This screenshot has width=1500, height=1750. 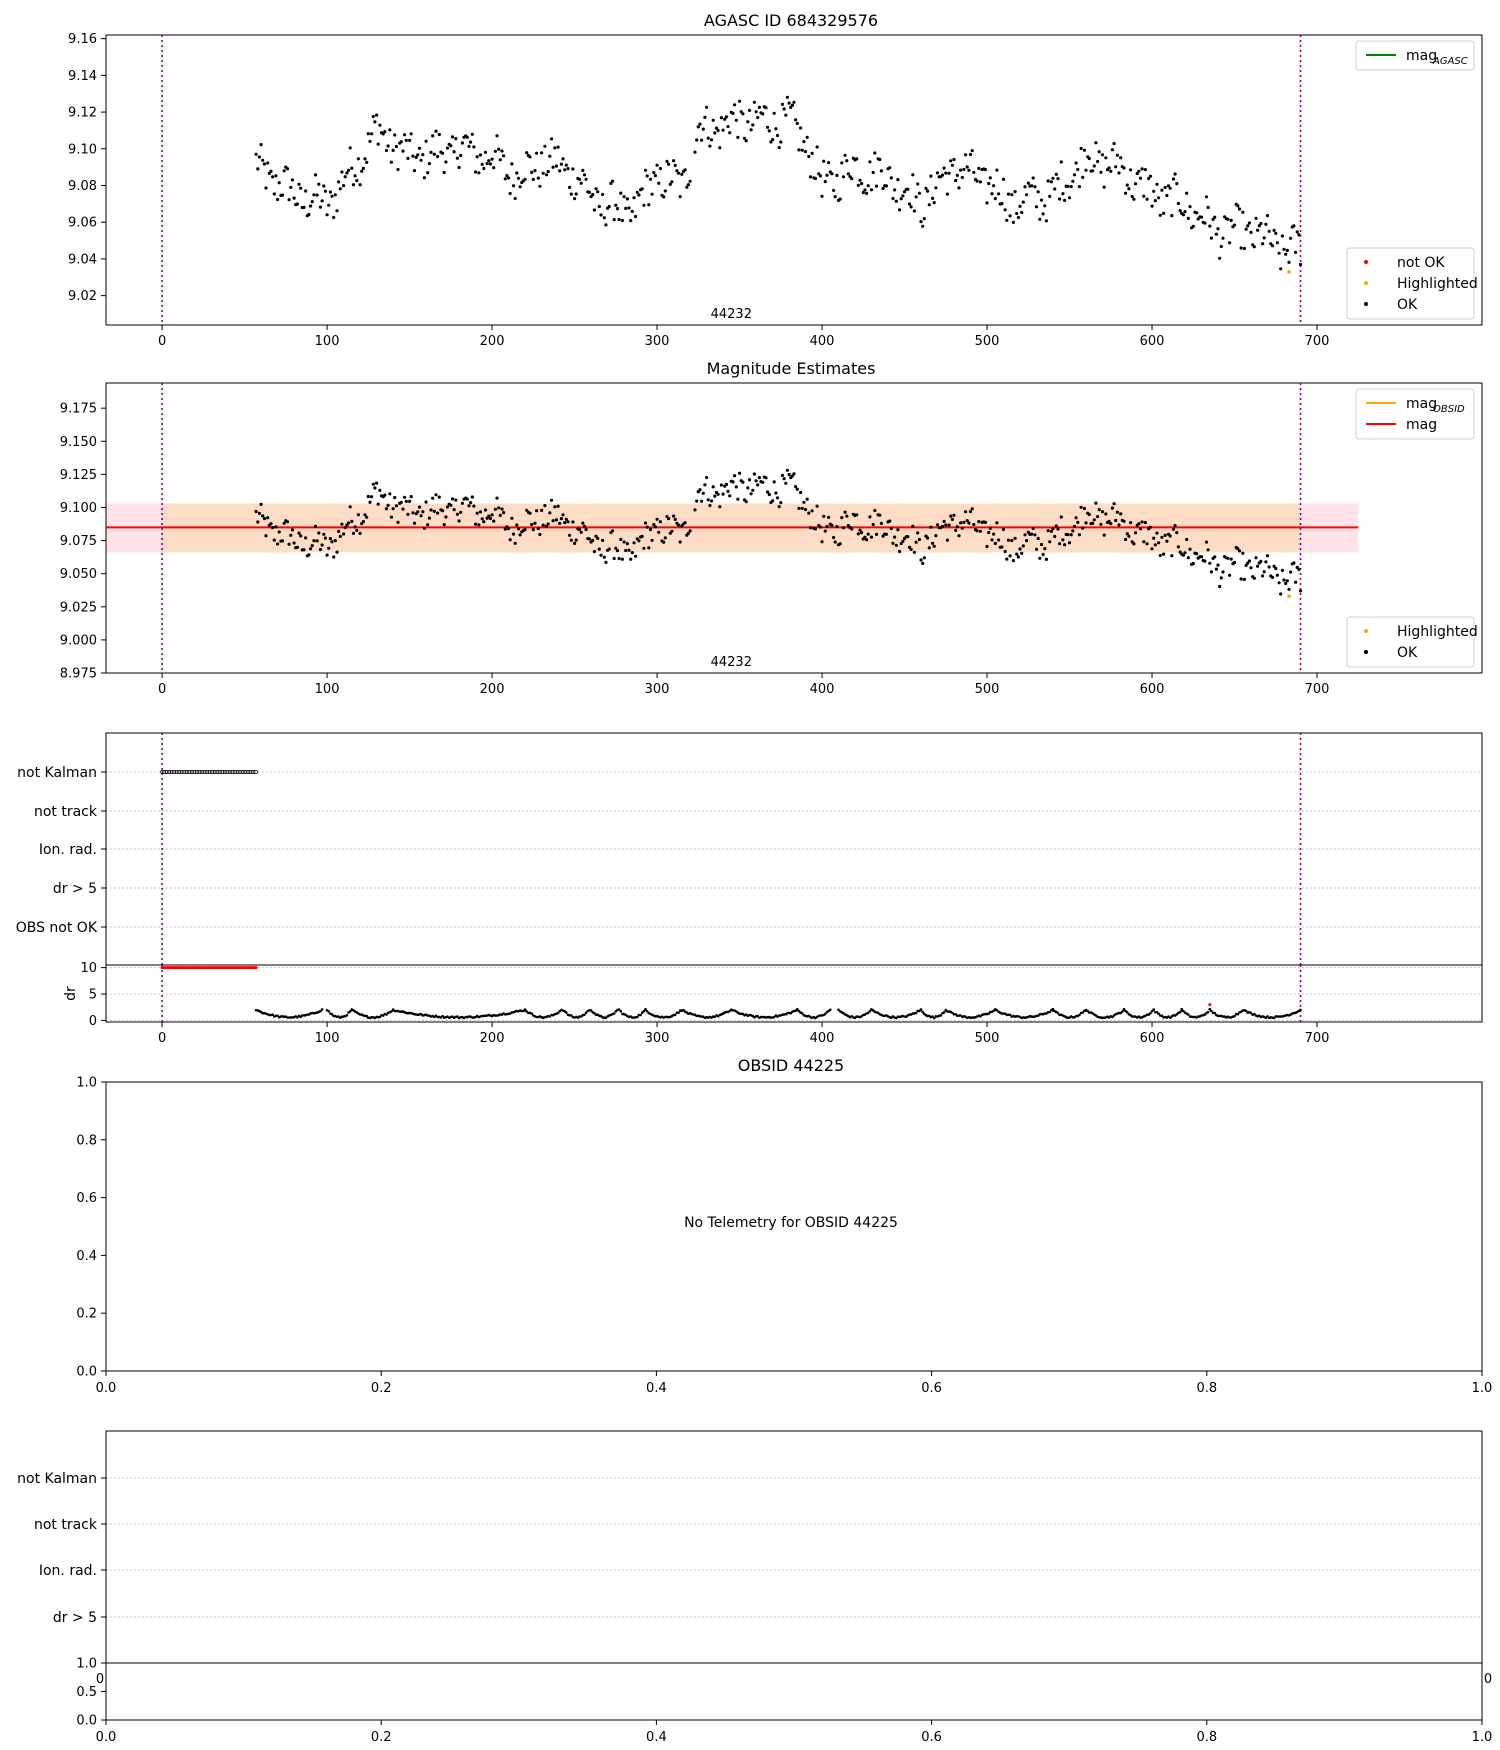 I want to click on panel-title-obsid-44225: OBSID 44225, so click(x=791, y=1065).